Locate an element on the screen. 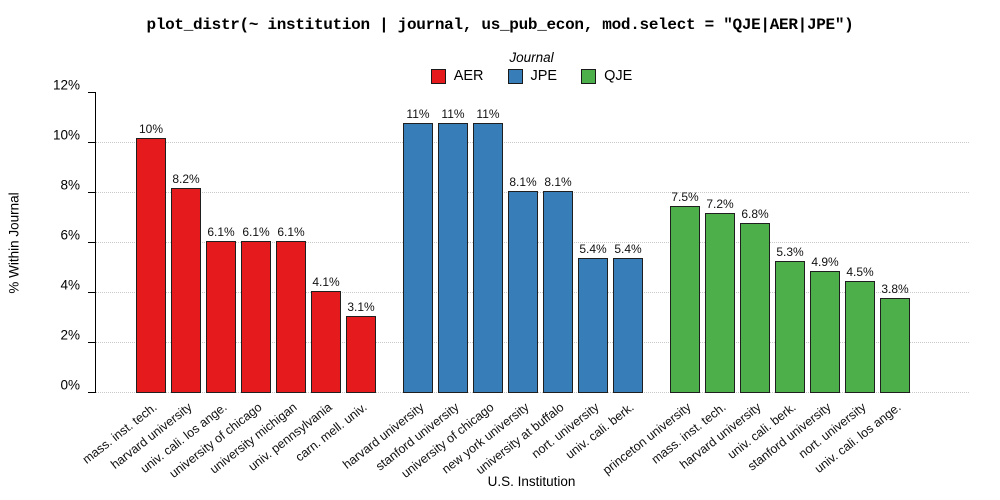 The width and height of the screenshot is (1000, 500). bar-value-label: 4.5% is located at coordinates (860, 271).